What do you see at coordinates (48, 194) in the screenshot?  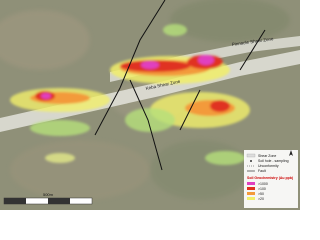 I see `scale-label: 500m` at bounding box center [48, 194].